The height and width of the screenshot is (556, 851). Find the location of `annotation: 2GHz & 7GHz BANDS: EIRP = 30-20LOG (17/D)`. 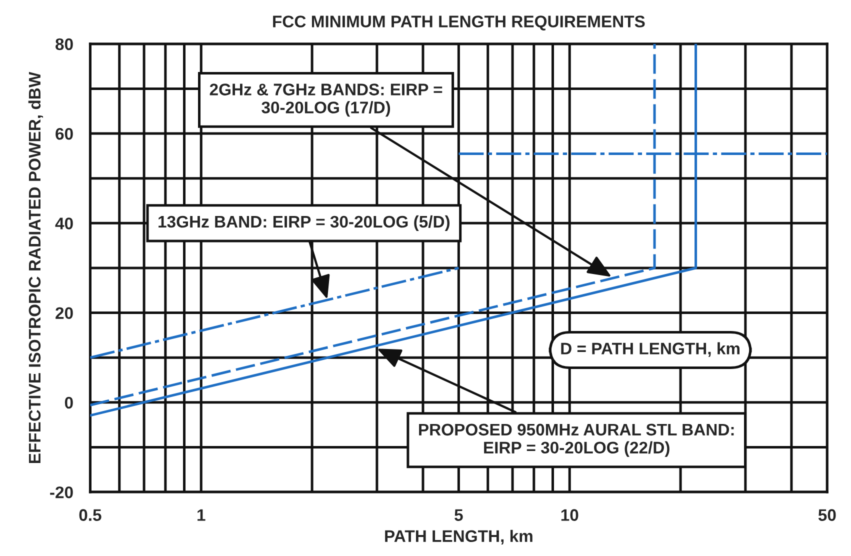

annotation: 2GHz & 7GHz BANDS: EIRP = 30-20LOG (17/D) is located at coordinates (326, 100).